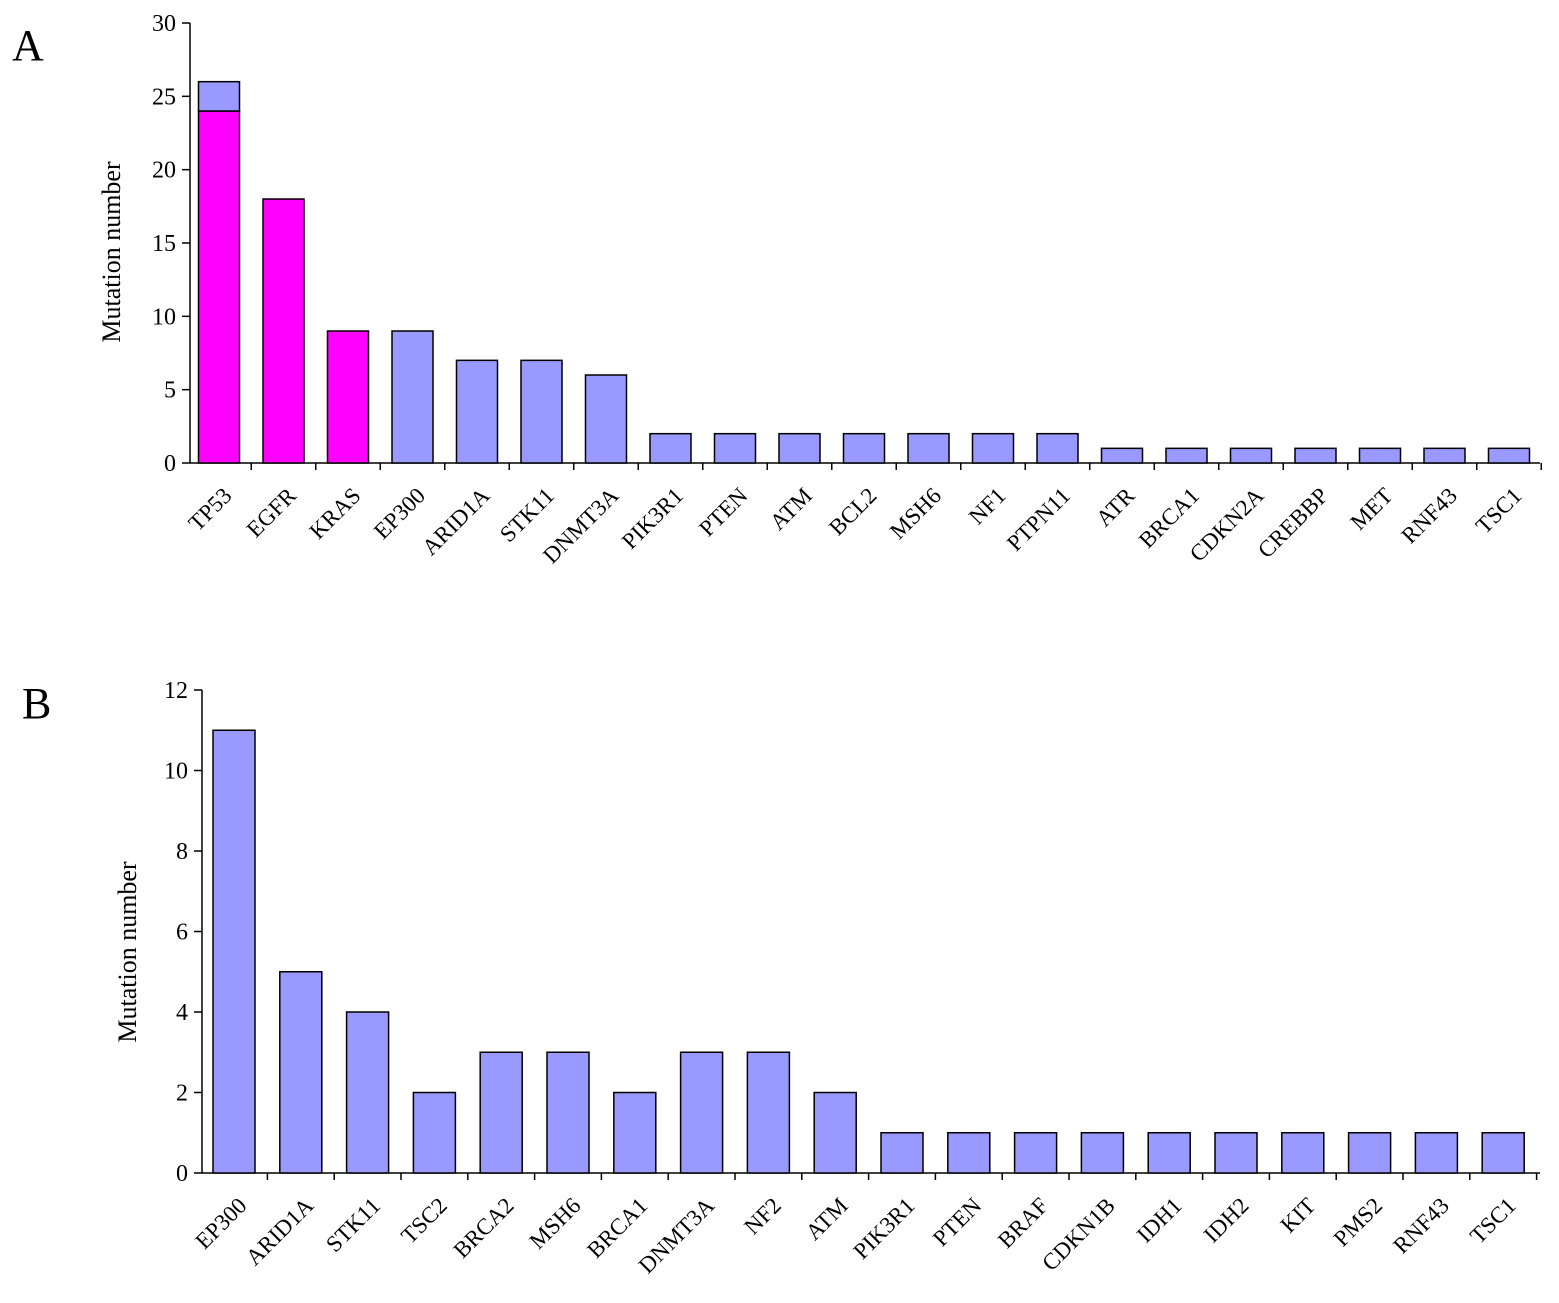 This screenshot has height=1303, width=1559. Describe the element at coordinates (1293, 523) in the screenshot. I see `panel-a-category-label: CREBBP` at that location.